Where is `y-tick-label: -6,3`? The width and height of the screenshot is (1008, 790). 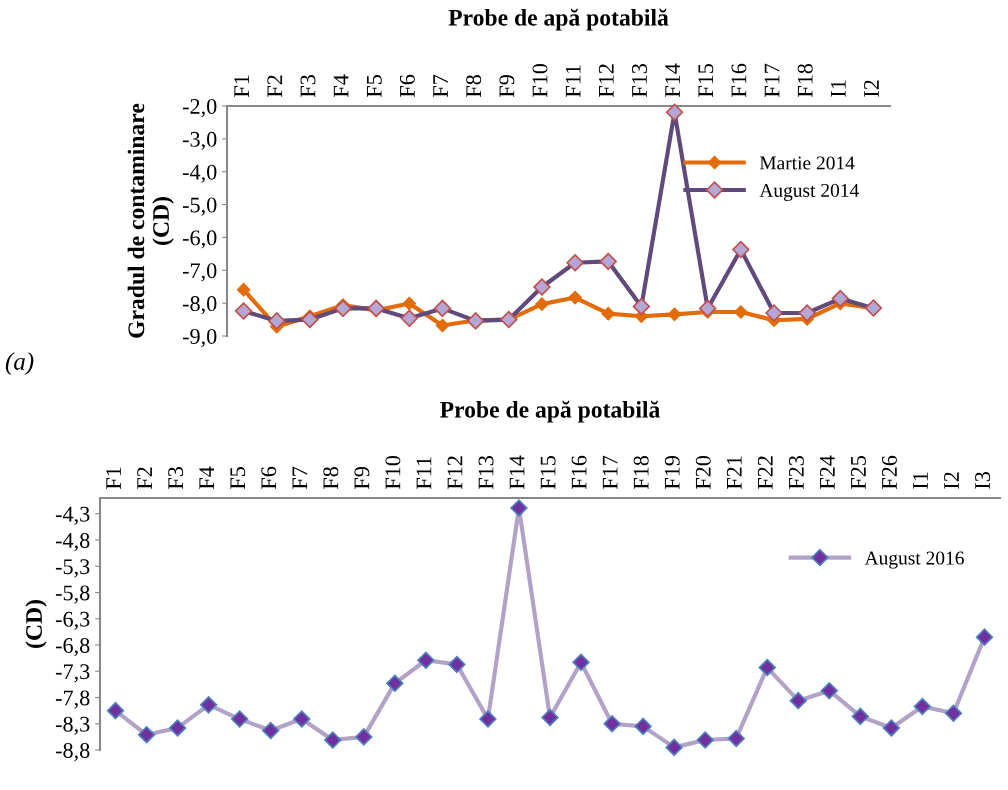
y-tick-label: -6,3 is located at coordinates (72, 620).